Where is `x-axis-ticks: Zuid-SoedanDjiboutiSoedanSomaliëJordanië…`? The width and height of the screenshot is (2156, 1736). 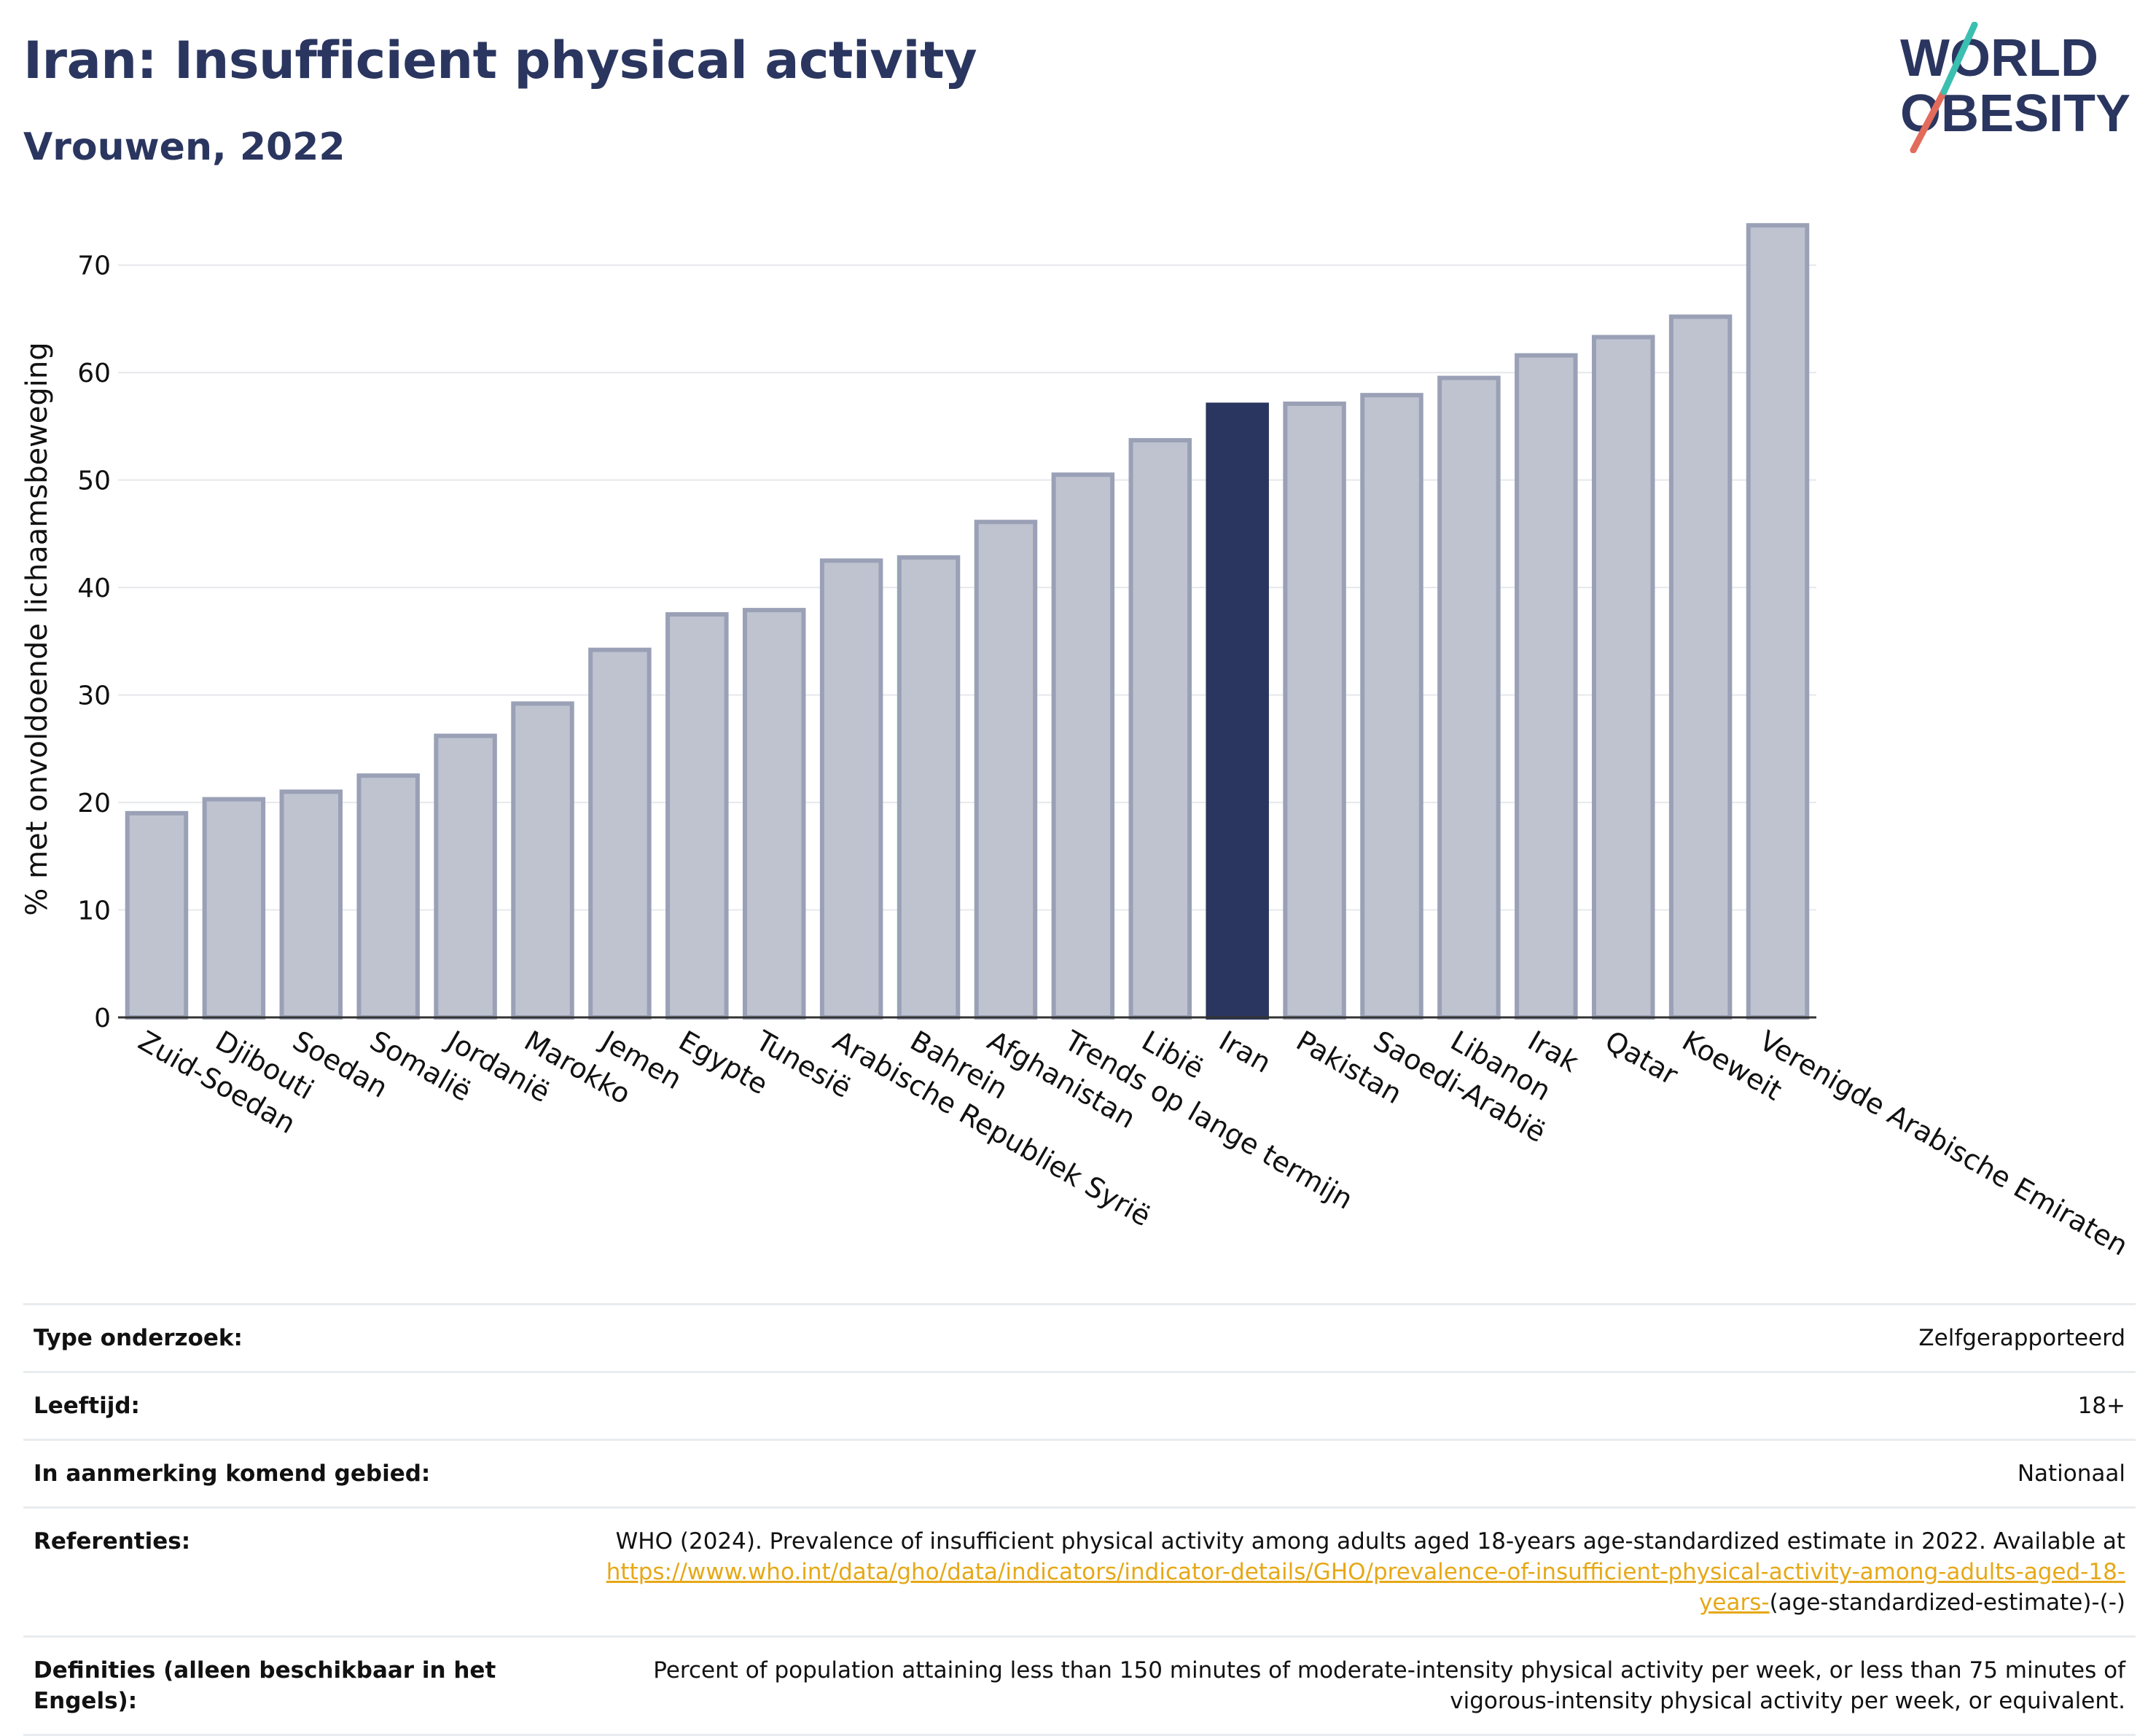
x-axis-ticks: Zuid-SoedanDjiboutiSoedanSomaliëJordanië… is located at coordinates (1133, 1143).